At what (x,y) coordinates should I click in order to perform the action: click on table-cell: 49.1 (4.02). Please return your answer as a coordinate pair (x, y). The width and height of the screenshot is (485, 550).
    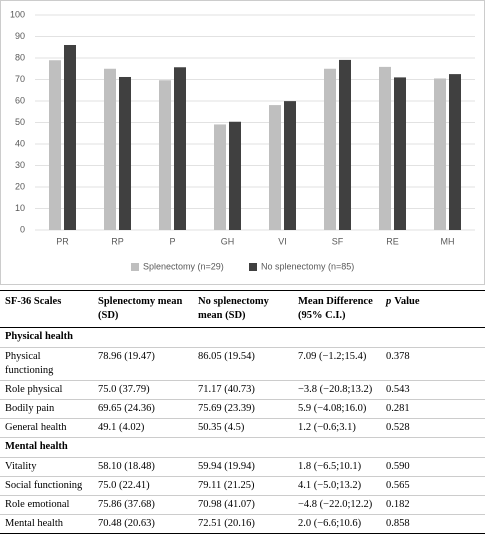
    Looking at the image, I should click on (143, 428).